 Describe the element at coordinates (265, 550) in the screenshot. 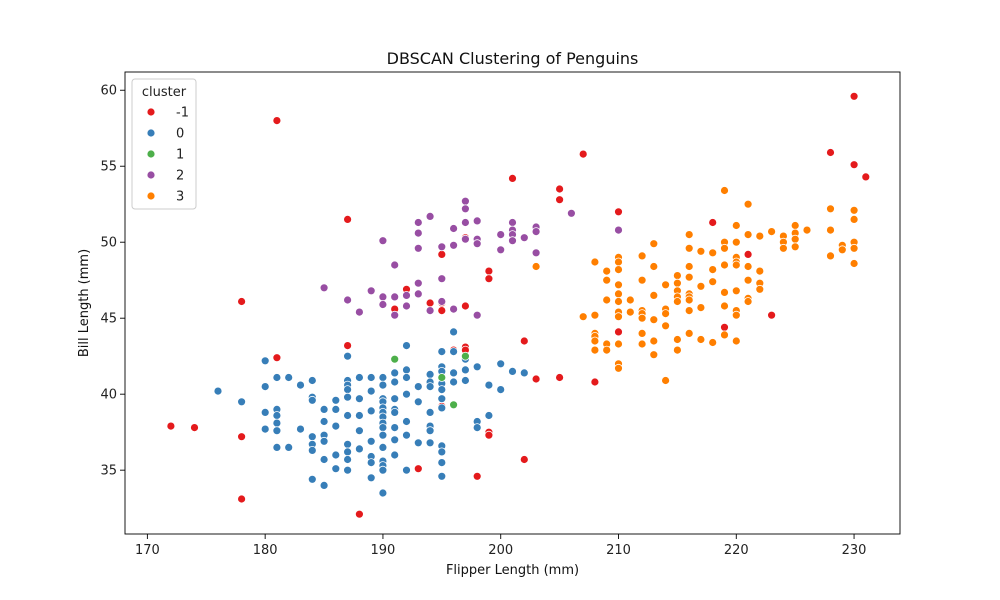

I see `x-tick-label: 180` at that location.